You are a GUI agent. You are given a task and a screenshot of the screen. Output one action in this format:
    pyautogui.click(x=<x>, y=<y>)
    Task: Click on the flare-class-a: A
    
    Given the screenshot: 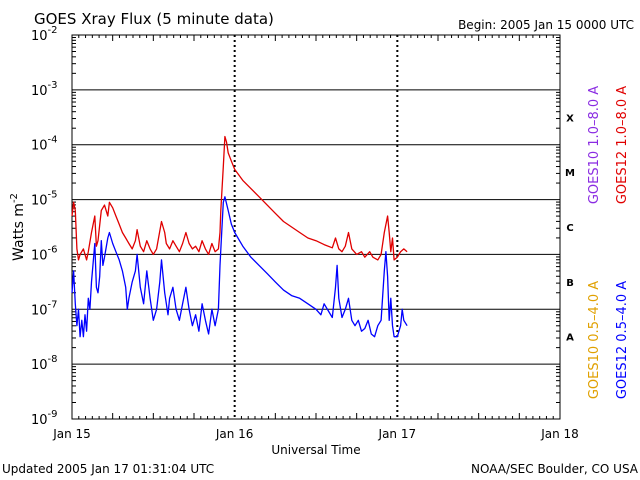 What is the action you would take?
    pyautogui.click(x=570, y=338)
    